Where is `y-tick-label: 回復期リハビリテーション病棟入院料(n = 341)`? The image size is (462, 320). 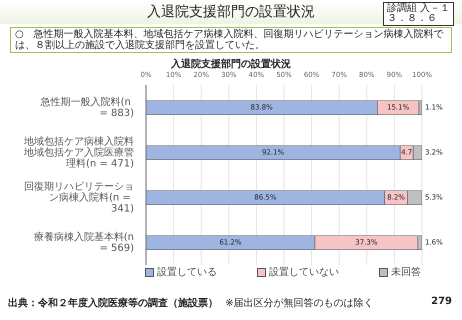 y-tick-label: 回復期リハビリテーション病棟入院料(n = 341) is located at coordinates (79, 197).